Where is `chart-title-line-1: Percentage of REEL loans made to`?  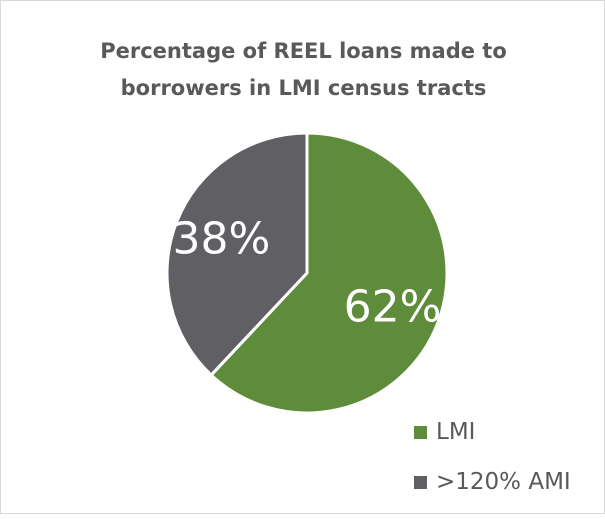
chart-title-line-1: Percentage of REEL loans made to is located at coordinates (303, 51).